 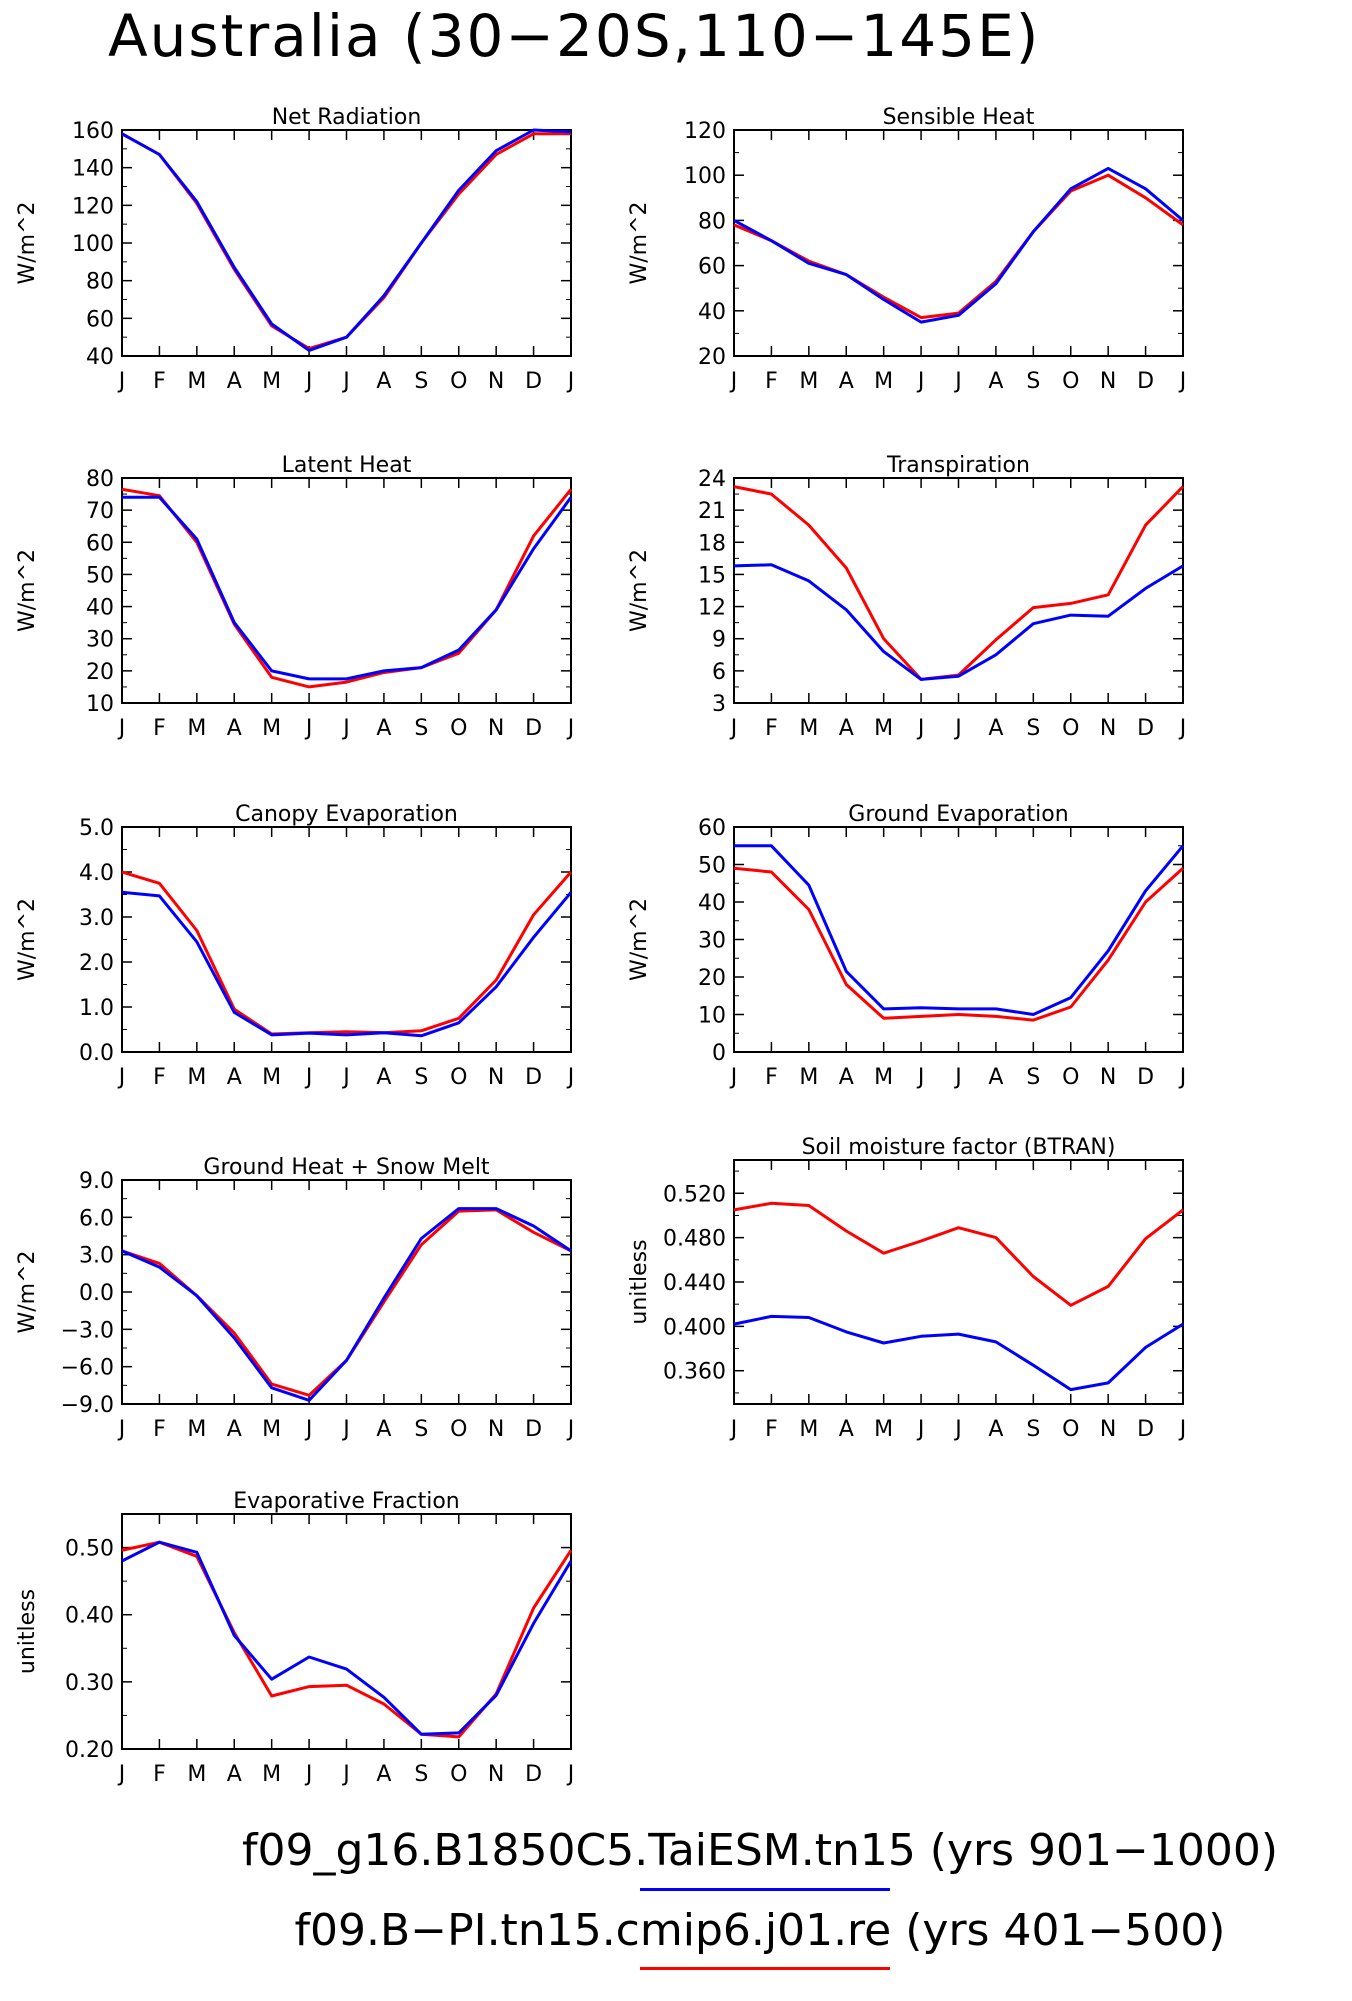 I want to click on y-tick-label: 18, so click(x=712, y=543).